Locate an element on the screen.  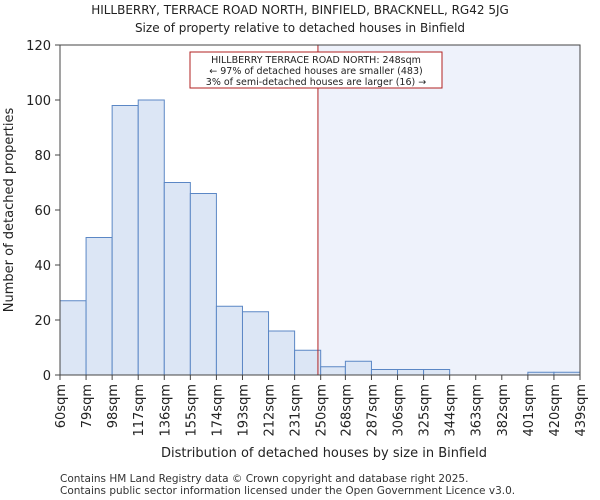
bar-155sqm is located at coordinates (203, 284).